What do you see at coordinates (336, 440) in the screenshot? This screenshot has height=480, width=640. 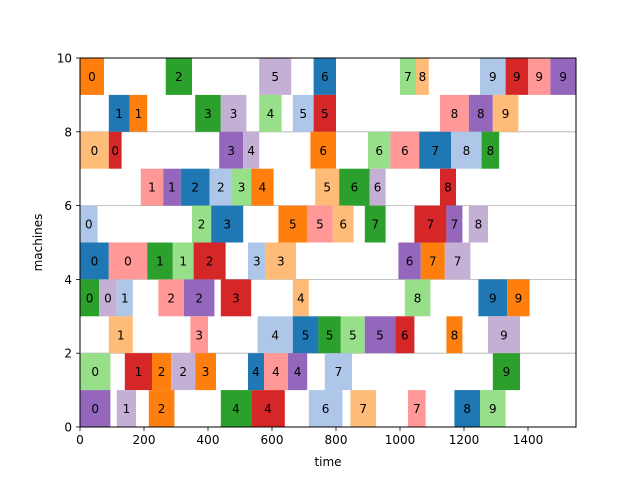 I see `x-tick-label: 800` at bounding box center [336, 440].